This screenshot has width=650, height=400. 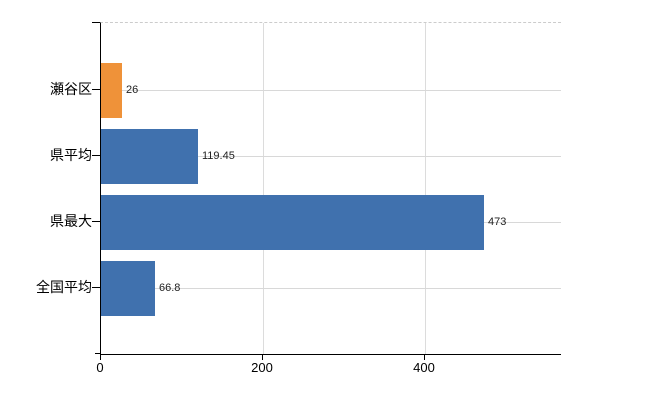 What do you see at coordinates (64, 287) in the screenshot?
I see `category-label: 全国平均` at bounding box center [64, 287].